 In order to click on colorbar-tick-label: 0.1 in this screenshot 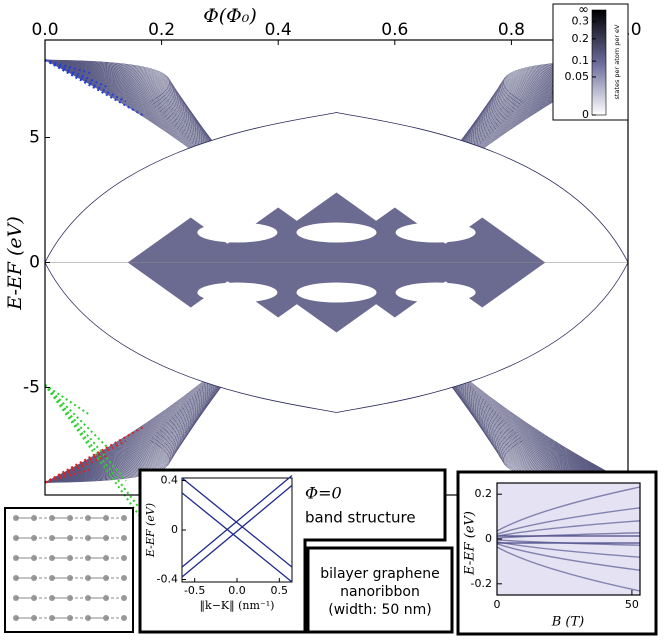, I will do `click(581, 60)`.